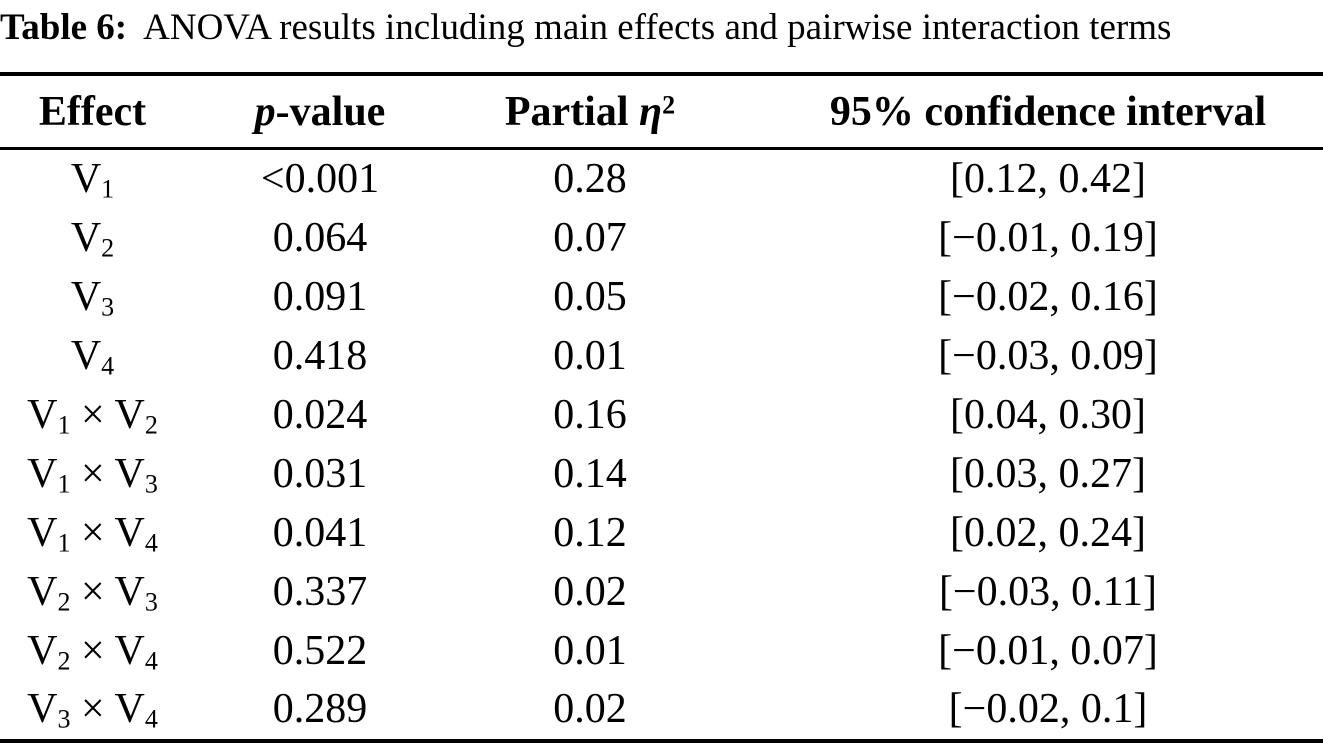 Image resolution: width=1323 pixels, height=748 pixels. What do you see at coordinates (661, 473) in the screenshot?
I see `table-row: V1 × V3 0.031 0.14 [0.03, 0.27]` at bounding box center [661, 473].